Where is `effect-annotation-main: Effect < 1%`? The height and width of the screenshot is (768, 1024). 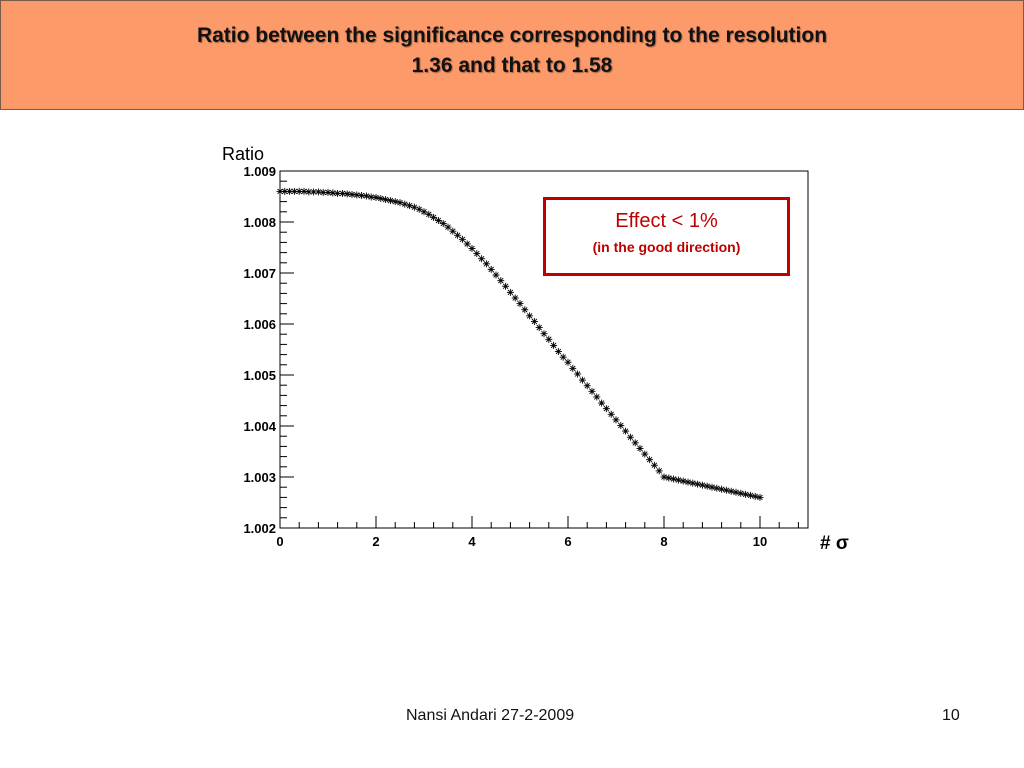 effect-annotation-main: Effect < 1% is located at coordinates (666, 221).